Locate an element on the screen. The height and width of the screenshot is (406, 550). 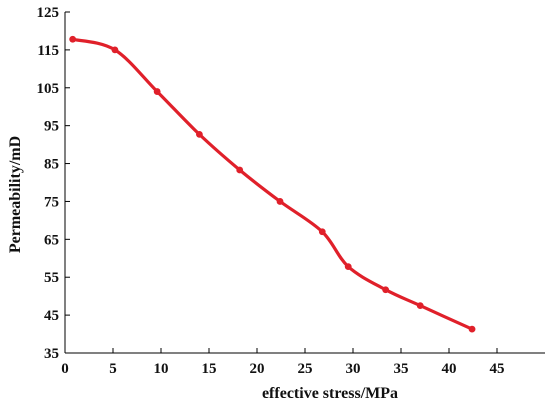
y-tick-label: 55 is located at coordinates (51, 278).